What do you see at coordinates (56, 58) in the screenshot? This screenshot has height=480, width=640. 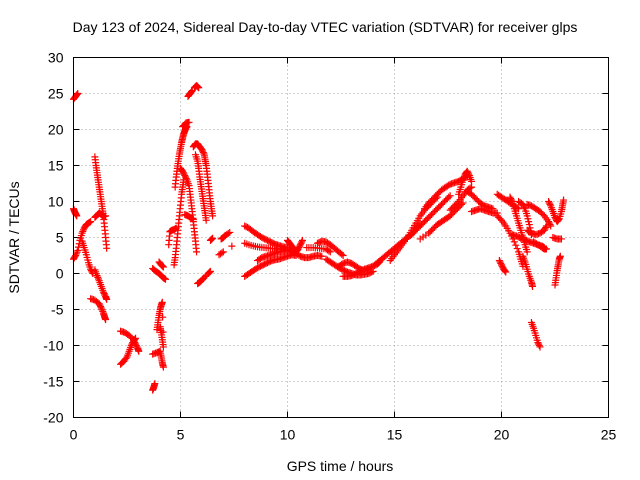 I see `y-tick-label: 30` at bounding box center [56, 58].